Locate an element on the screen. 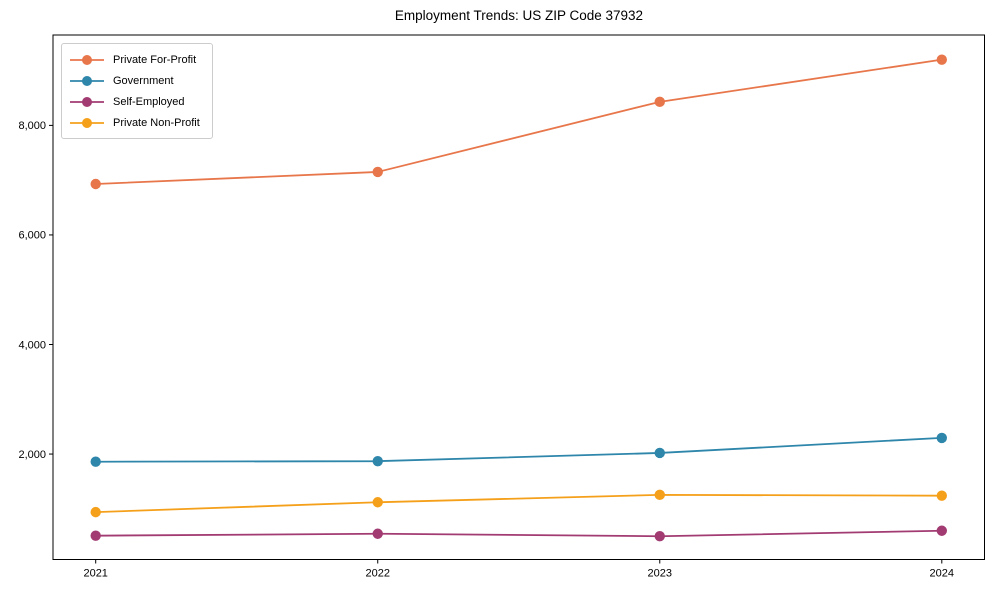 The width and height of the screenshot is (1000, 600). x-tick-label: 2021 is located at coordinates (95, 574).